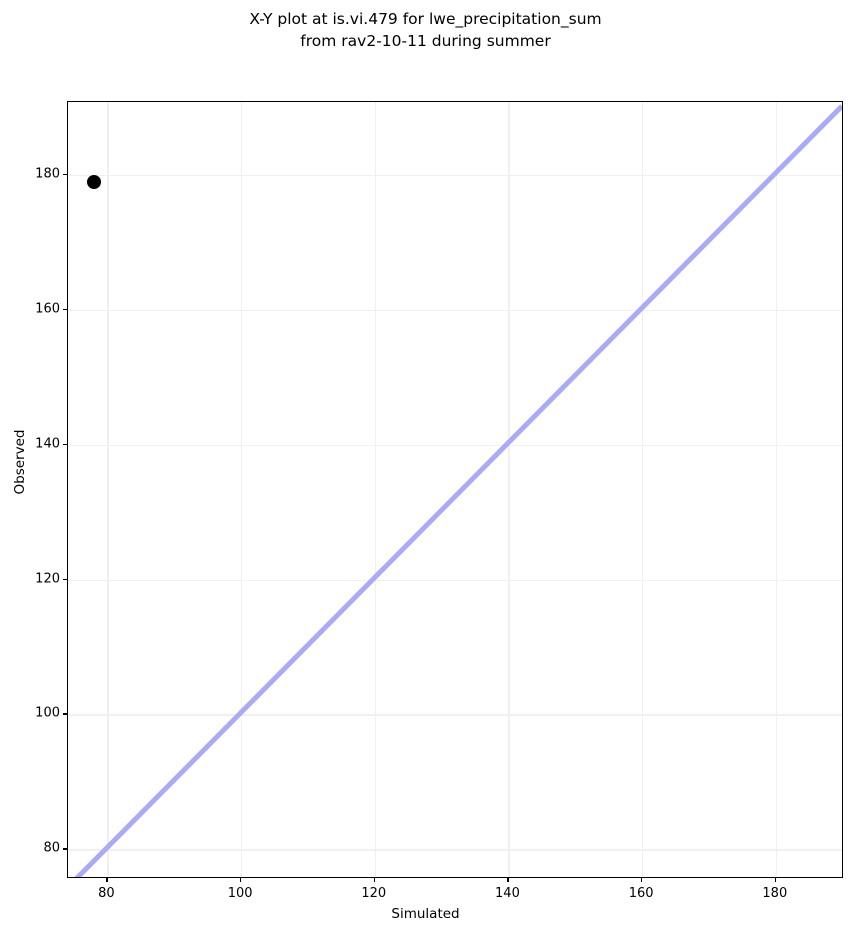 The width and height of the screenshot is (851, 934). What do you see at coordinates (240, 893) in the screenshot?
I see `x-tick-label: 100` at bounding box center [240, 893].